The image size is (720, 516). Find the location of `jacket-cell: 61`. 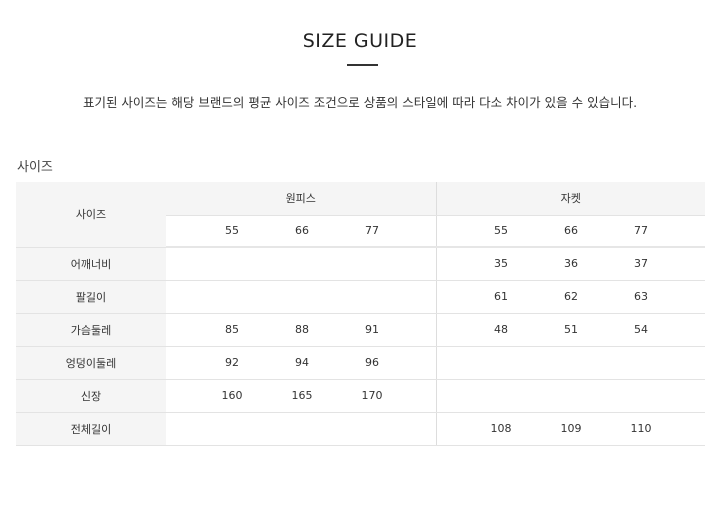

jacket-cell: 61 is located at coordinates (501, 297).